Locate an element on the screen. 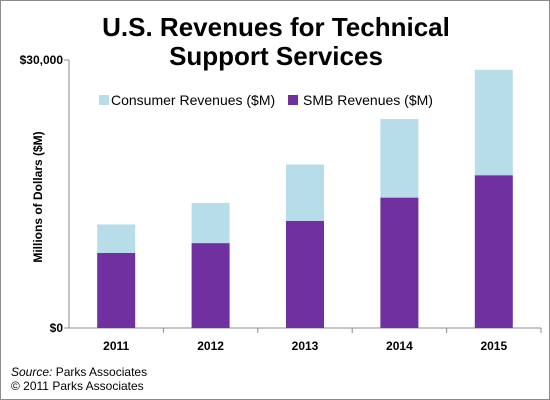  x-tick-label: 2014 is located at coordinates (399, 346).